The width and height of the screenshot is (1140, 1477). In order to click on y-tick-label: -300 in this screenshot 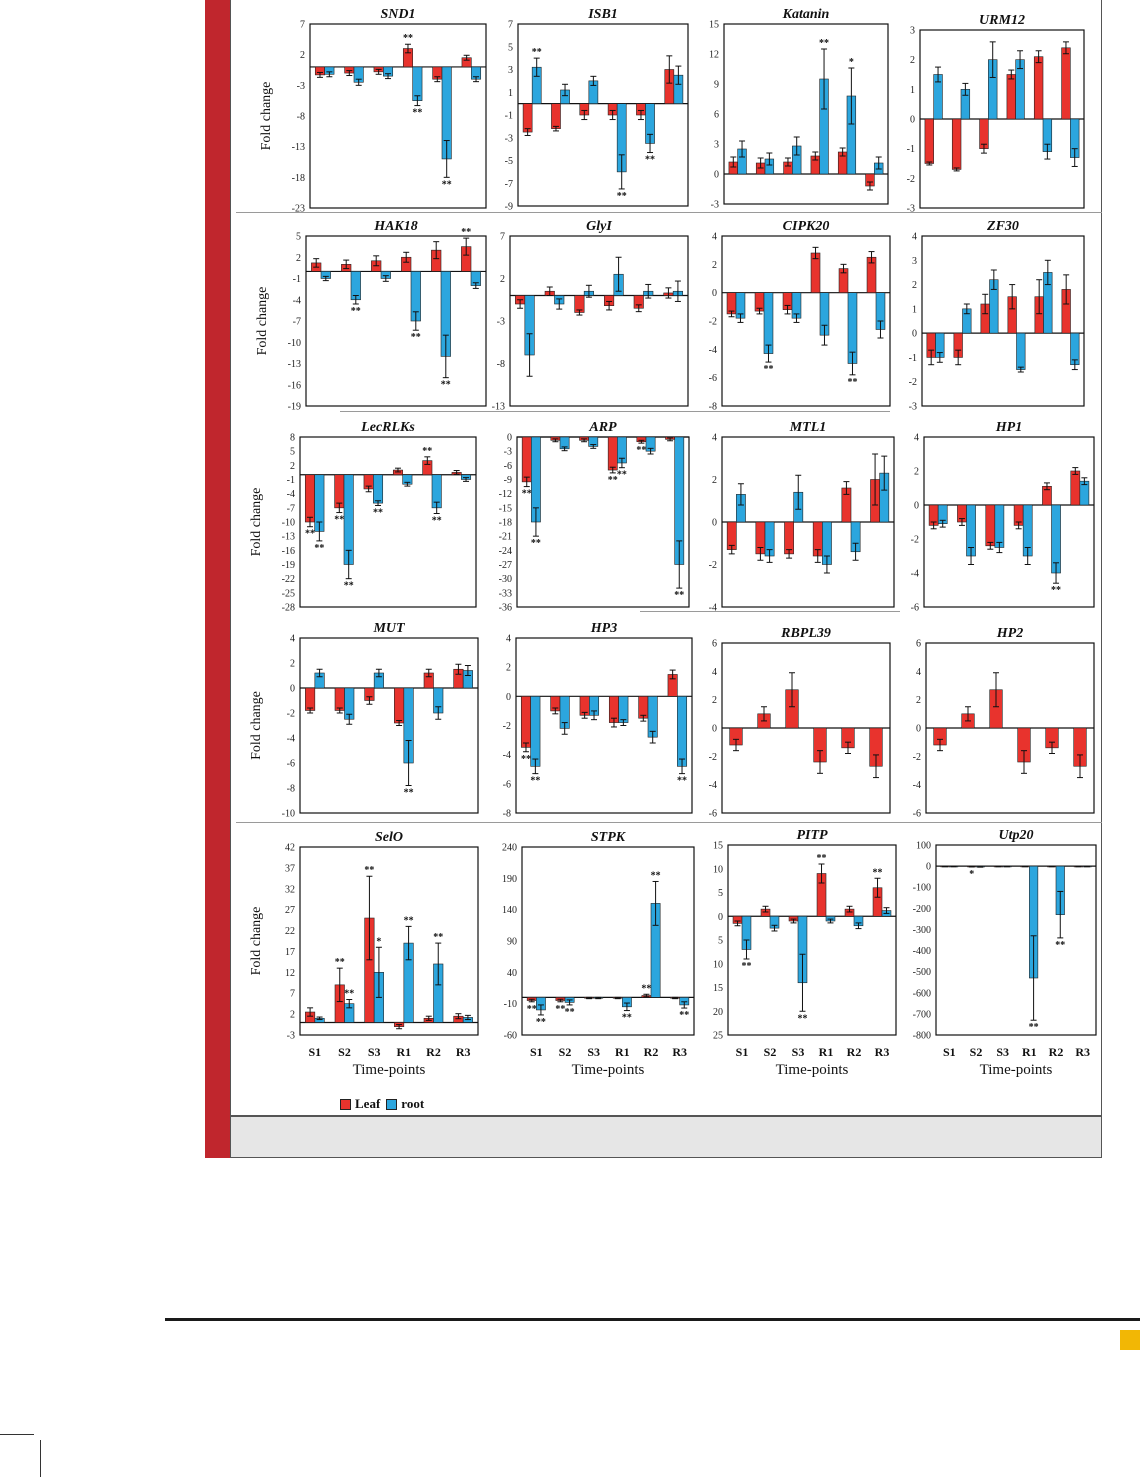, I will do `click(922, 930)`.